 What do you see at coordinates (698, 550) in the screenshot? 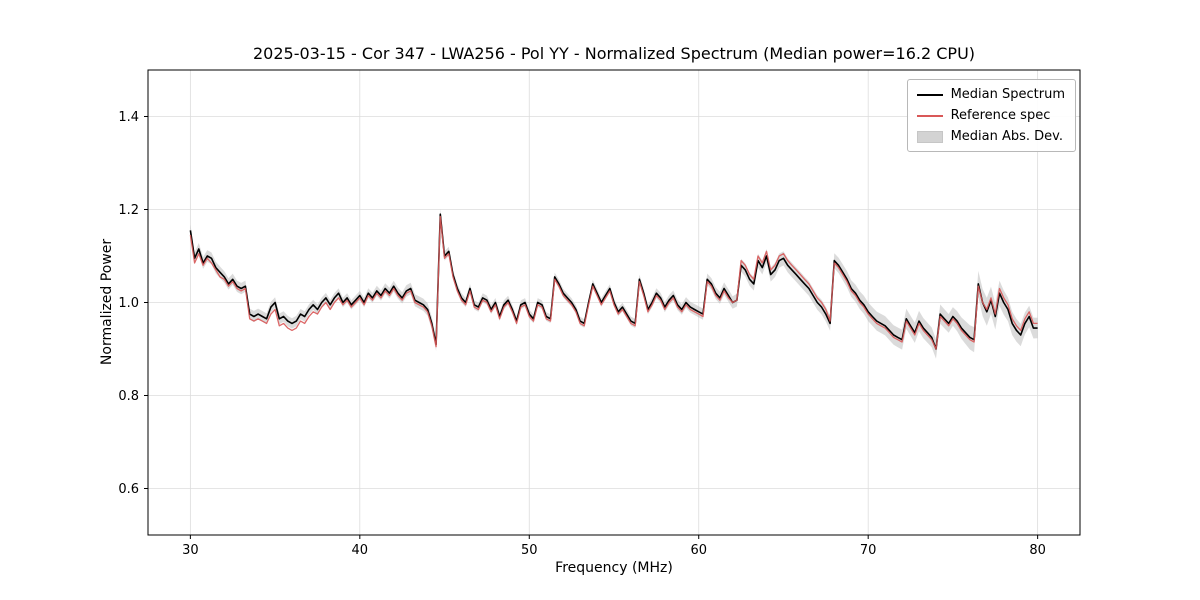
I see `x-tick-label: 60` at bounding box center [698, 550].